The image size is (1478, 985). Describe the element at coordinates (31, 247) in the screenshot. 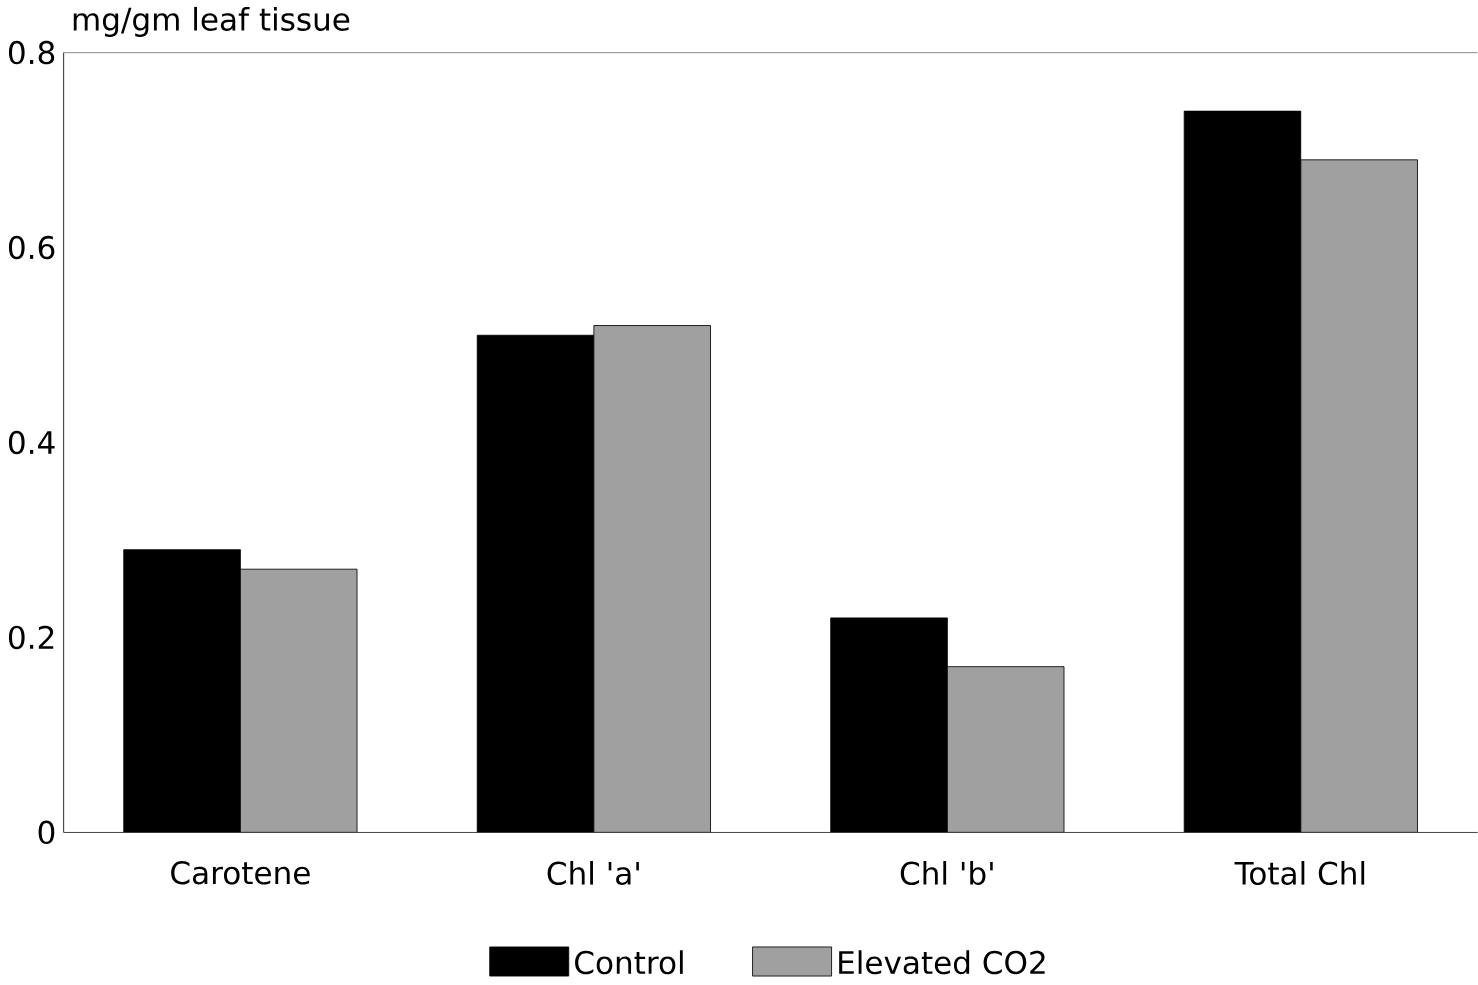

I see `y-tick-label: 0.6` at that location.